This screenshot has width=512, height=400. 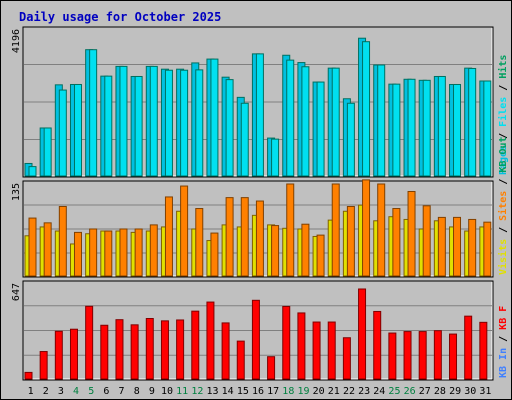 What do you see at coordinates (349, 391) in the screenshot?
I see `day-label: 22` at bounding box center [349, 391].